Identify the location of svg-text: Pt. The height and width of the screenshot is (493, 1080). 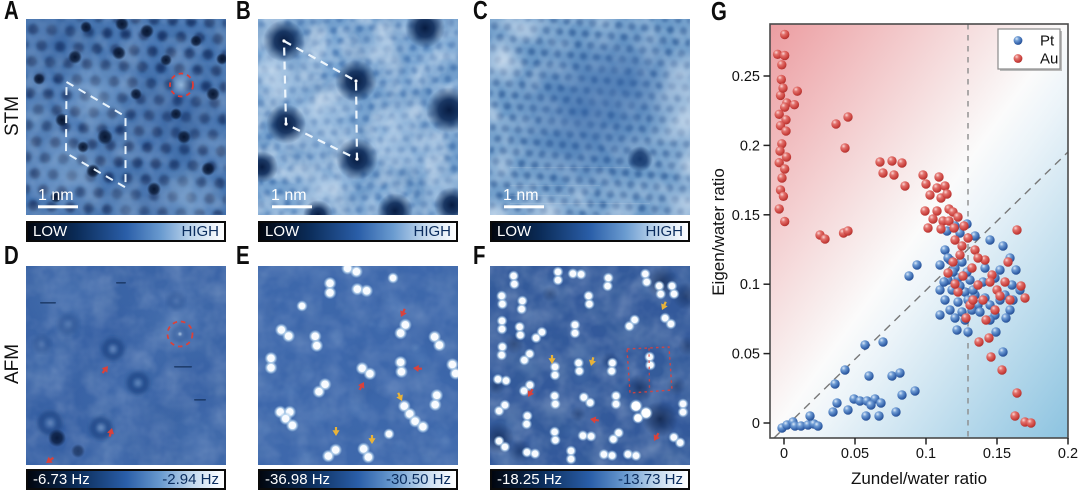
(1047, 41).